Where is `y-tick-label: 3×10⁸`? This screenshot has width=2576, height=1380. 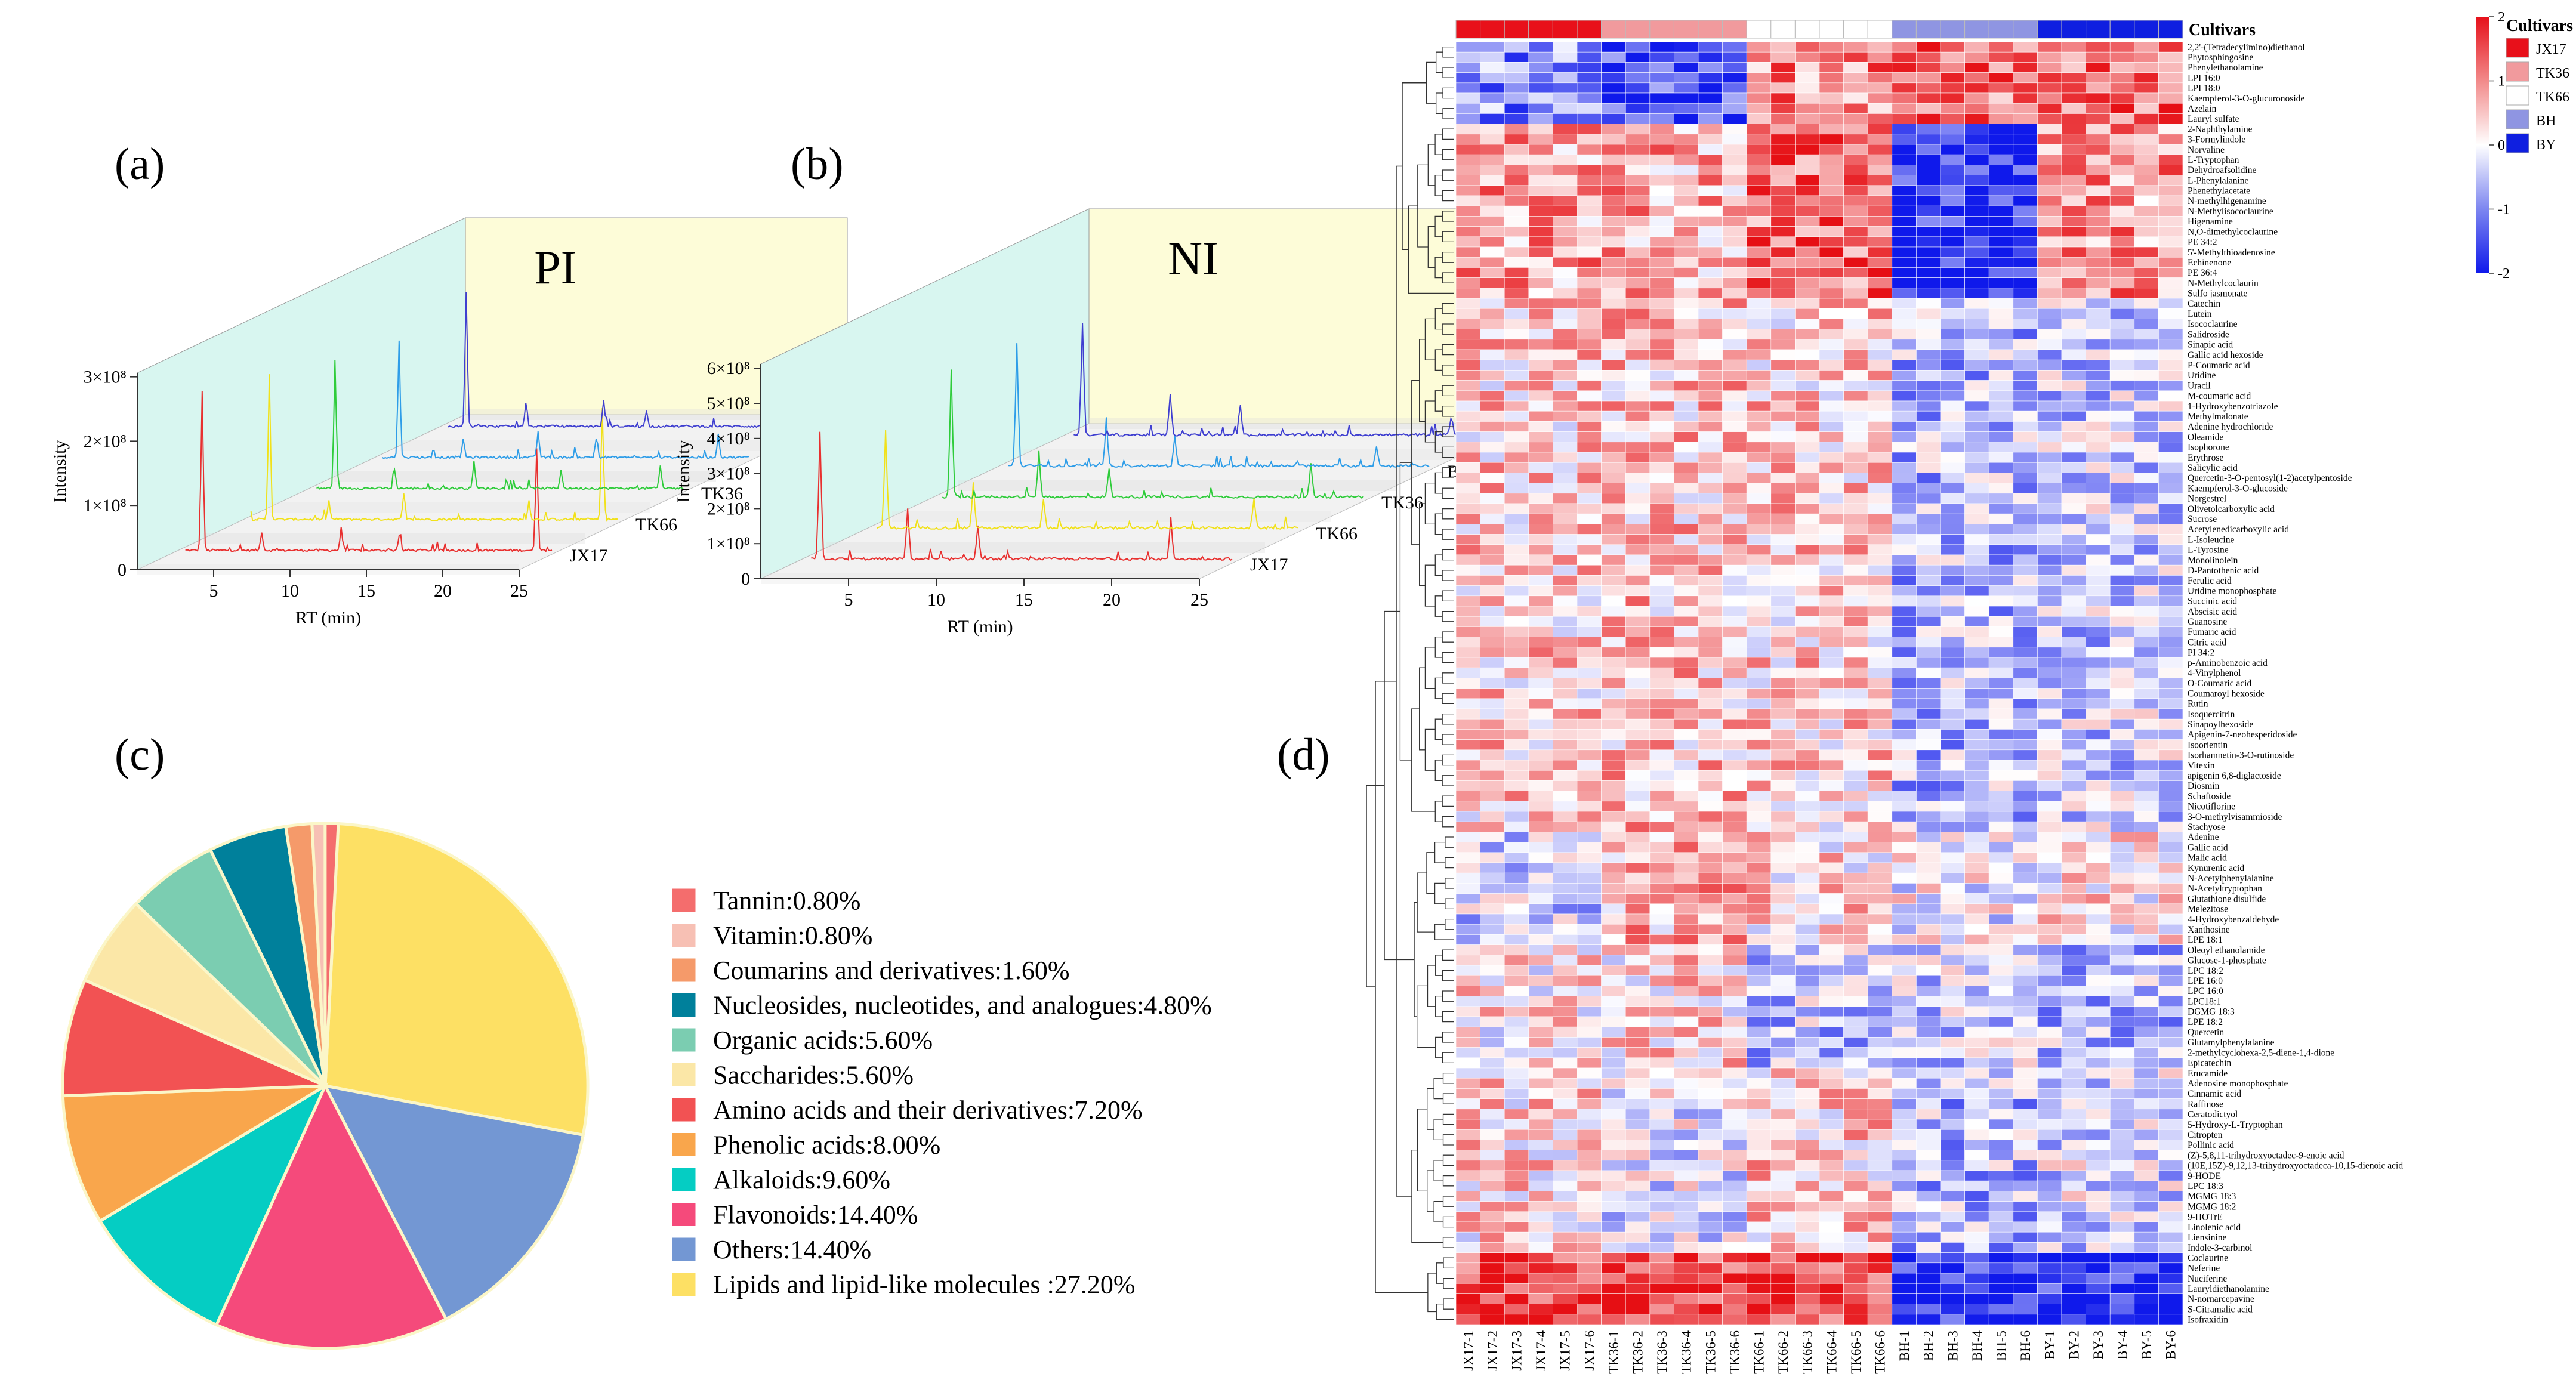 y-tick-label: 3×10⁸ is located at coordinates (728, 474).